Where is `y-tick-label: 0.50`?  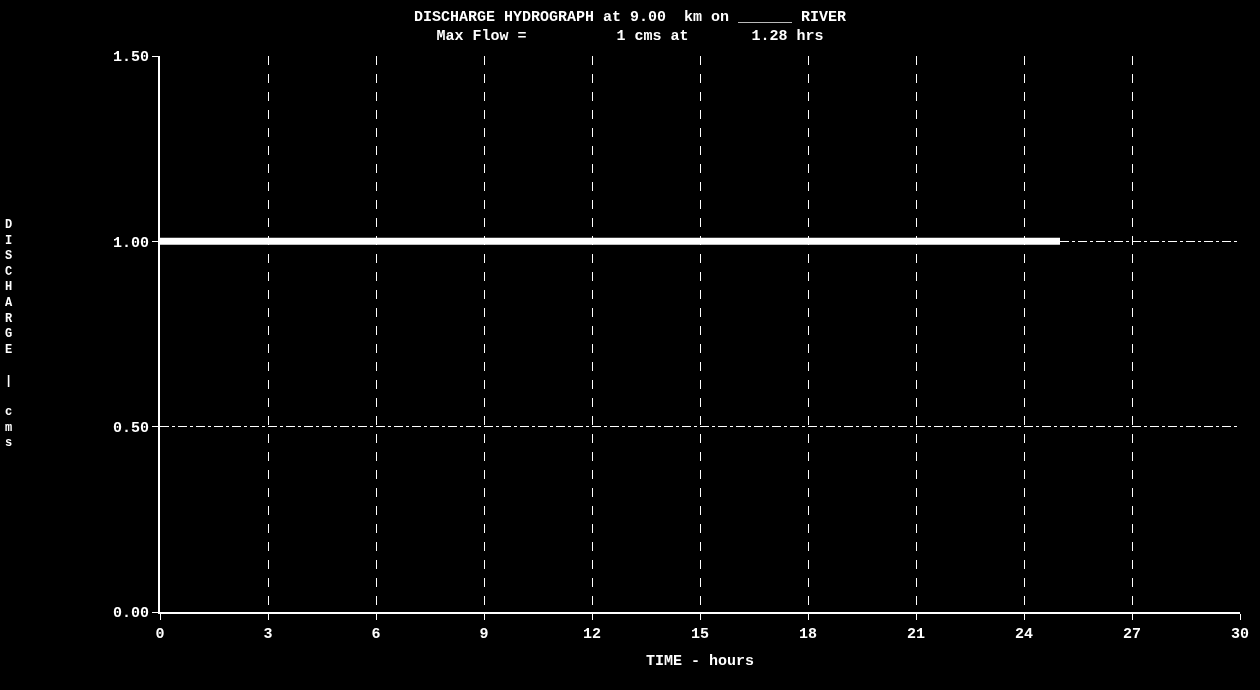
y-tick-label: 0.50 is located at coordinates (130, 428).